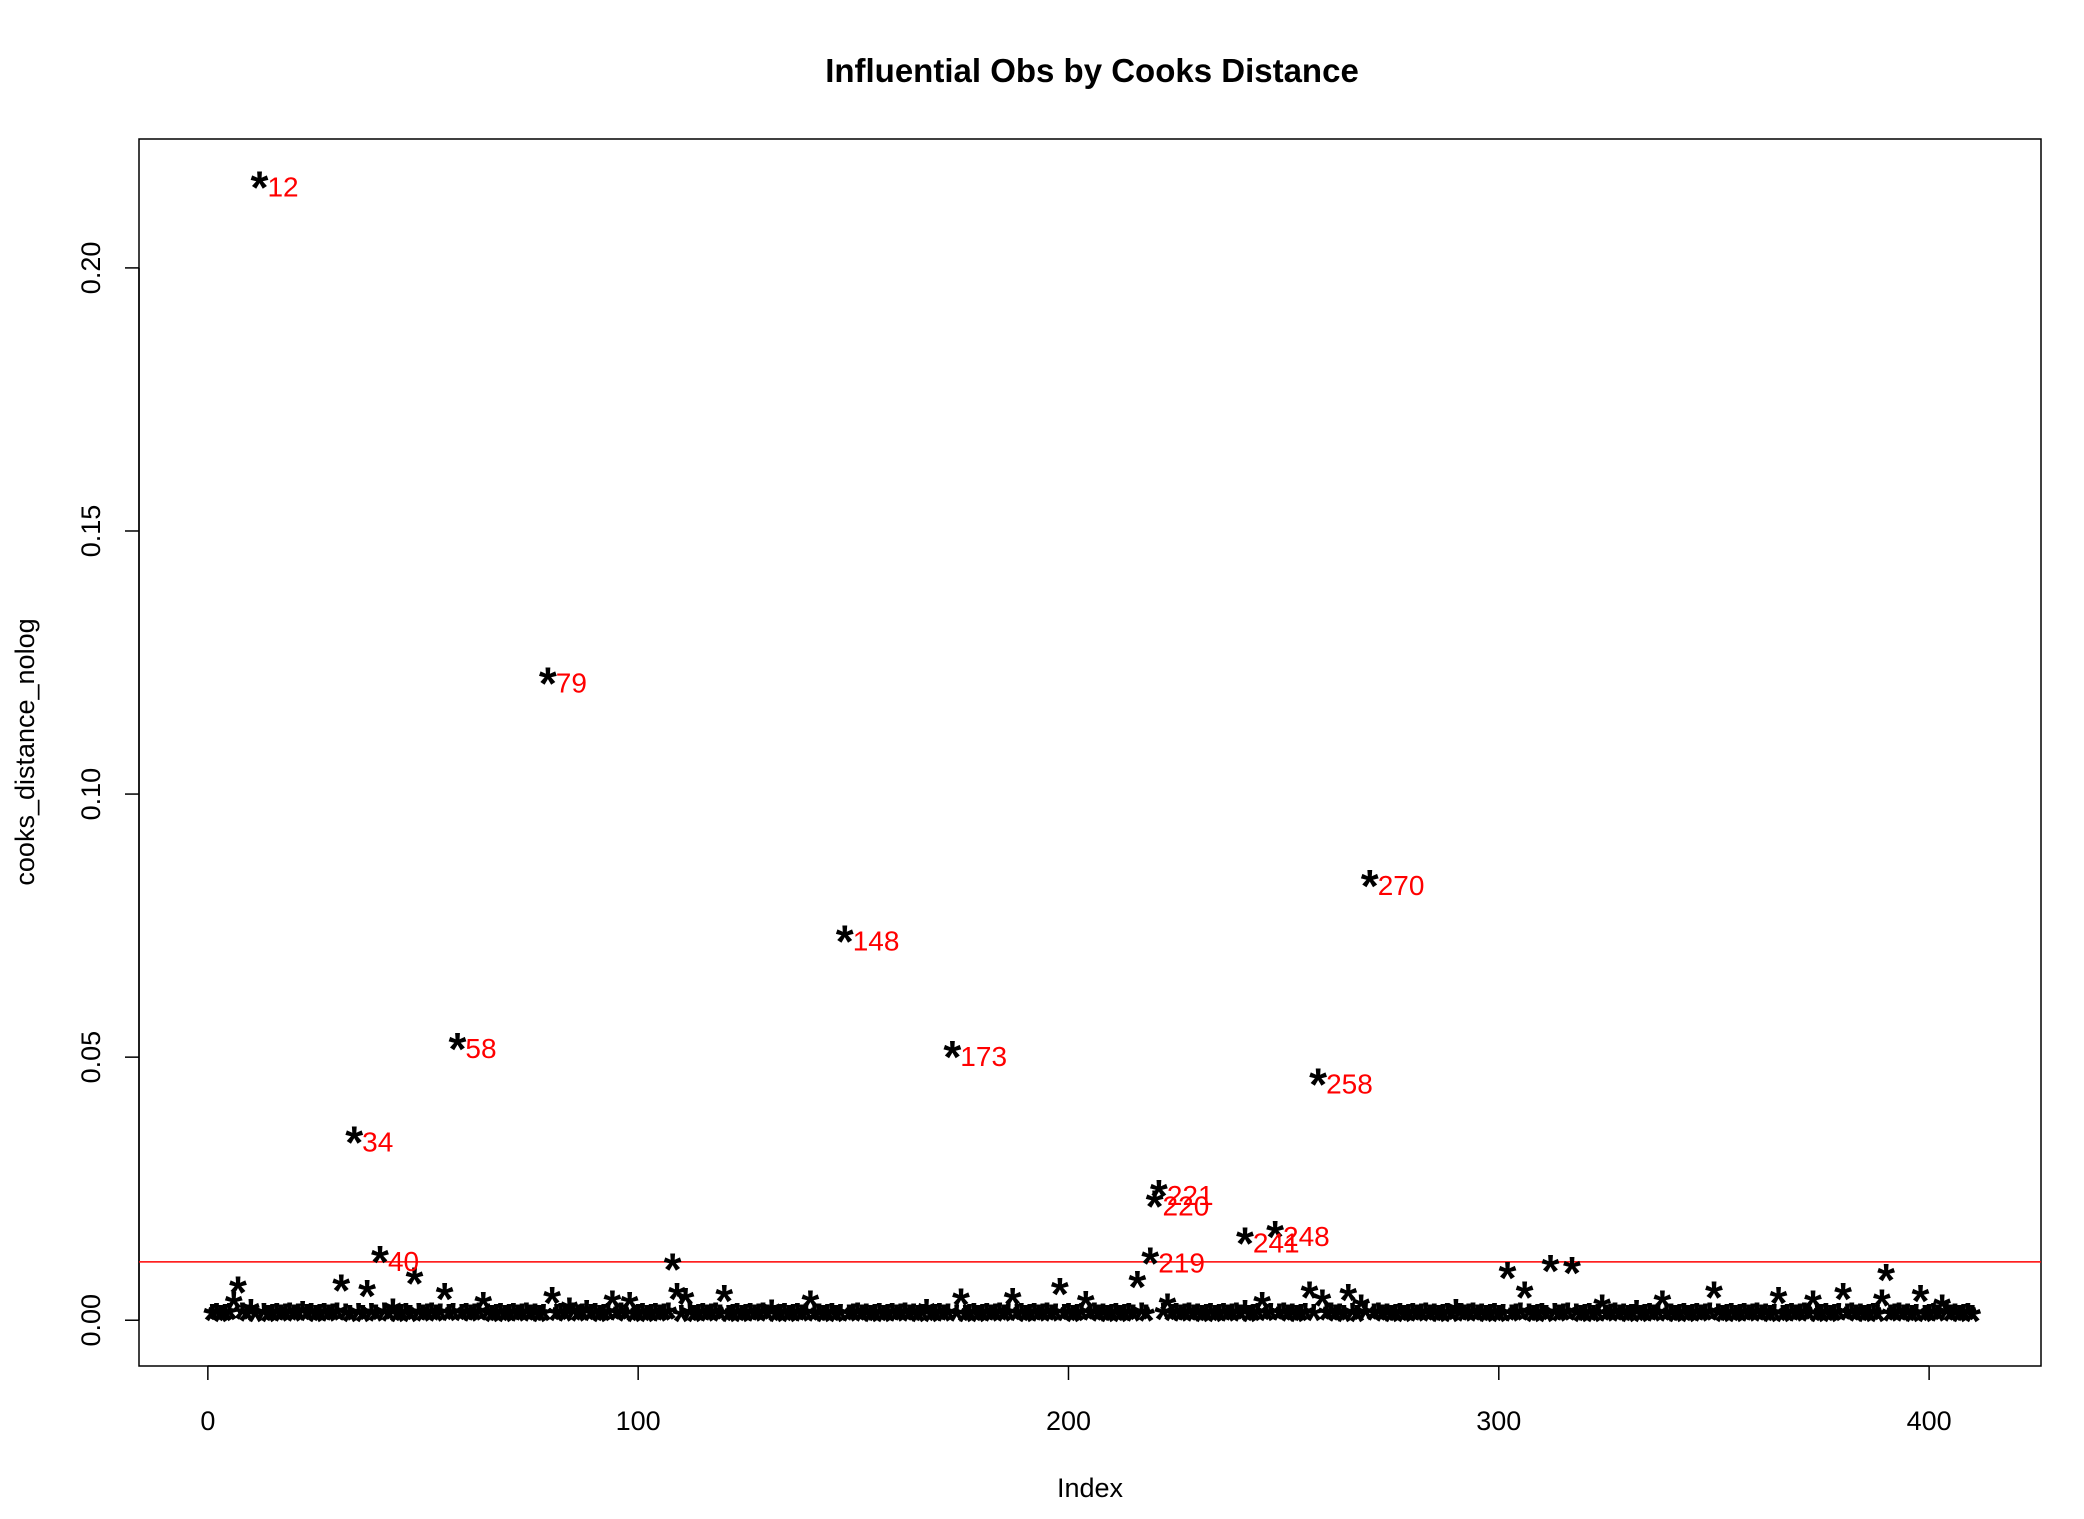  I want to click on point-label: 219, so click(1181, 1262).